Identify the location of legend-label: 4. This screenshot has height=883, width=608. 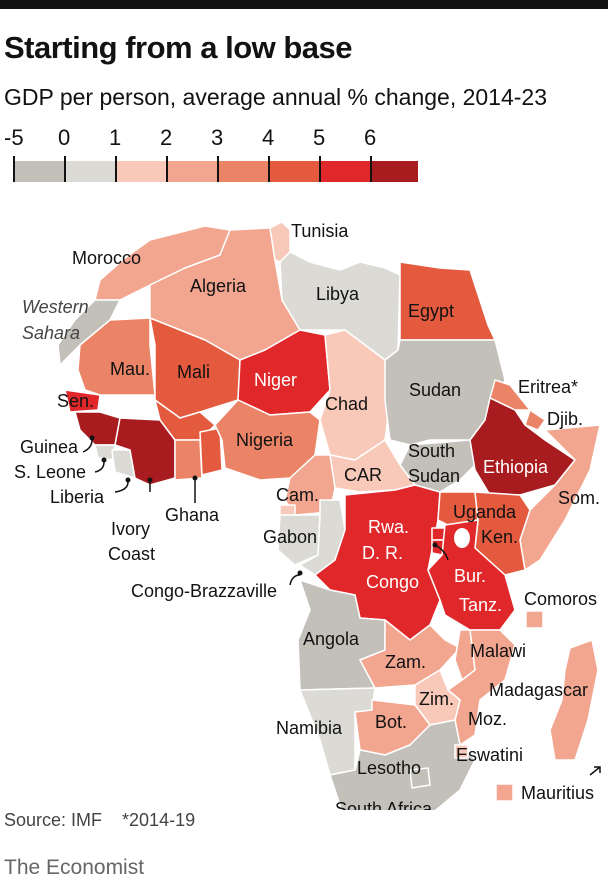
(268, 137).